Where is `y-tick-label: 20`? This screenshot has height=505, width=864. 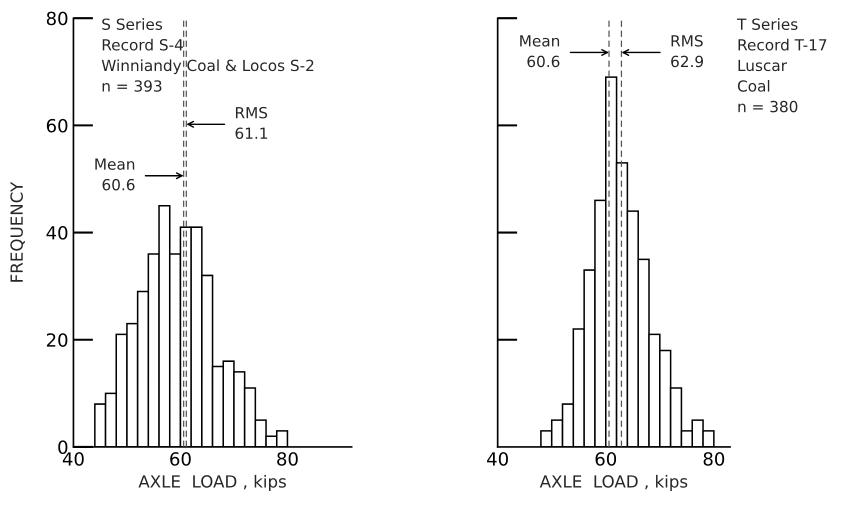 y-tick-label: 20 is located at coordinates (57, 340).